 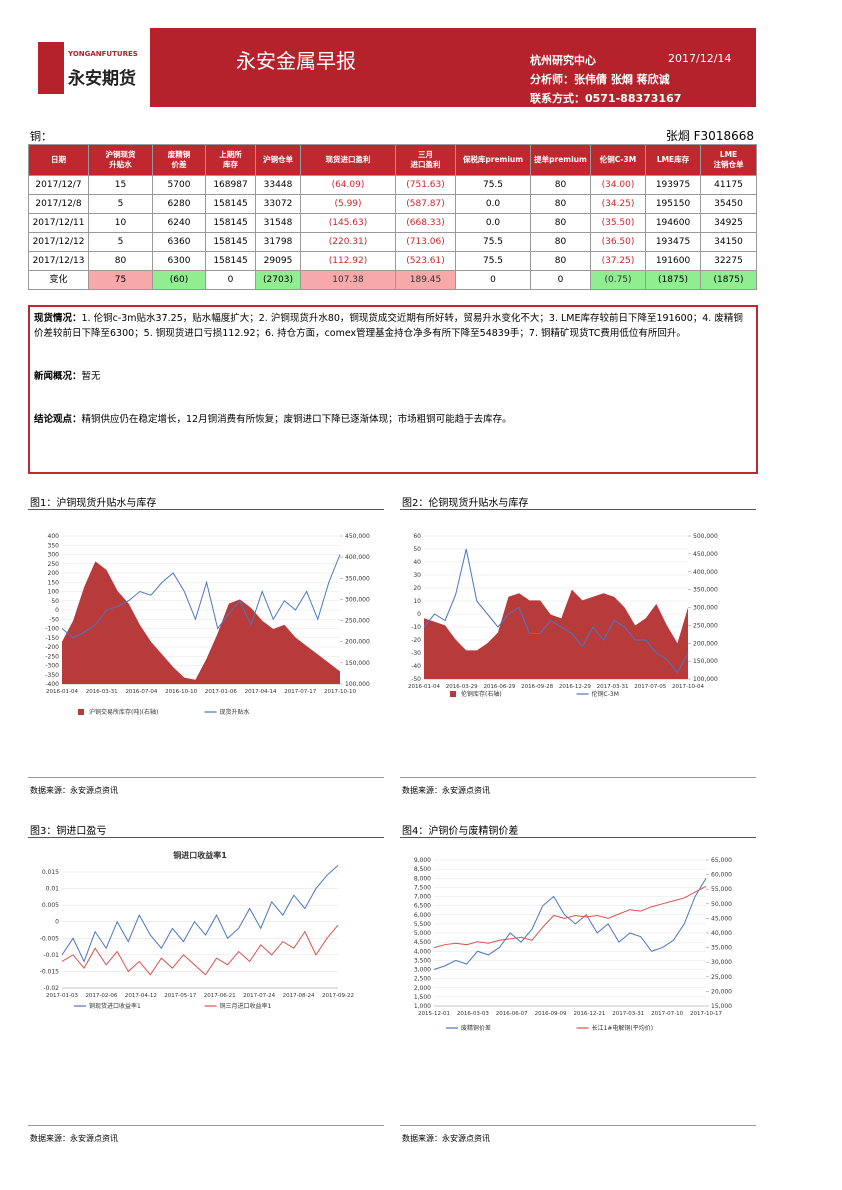 What do you see at coordinates (417, 562) in the screenshot?
I see `y-tick-label: 40` at bounding box center [417, 562].